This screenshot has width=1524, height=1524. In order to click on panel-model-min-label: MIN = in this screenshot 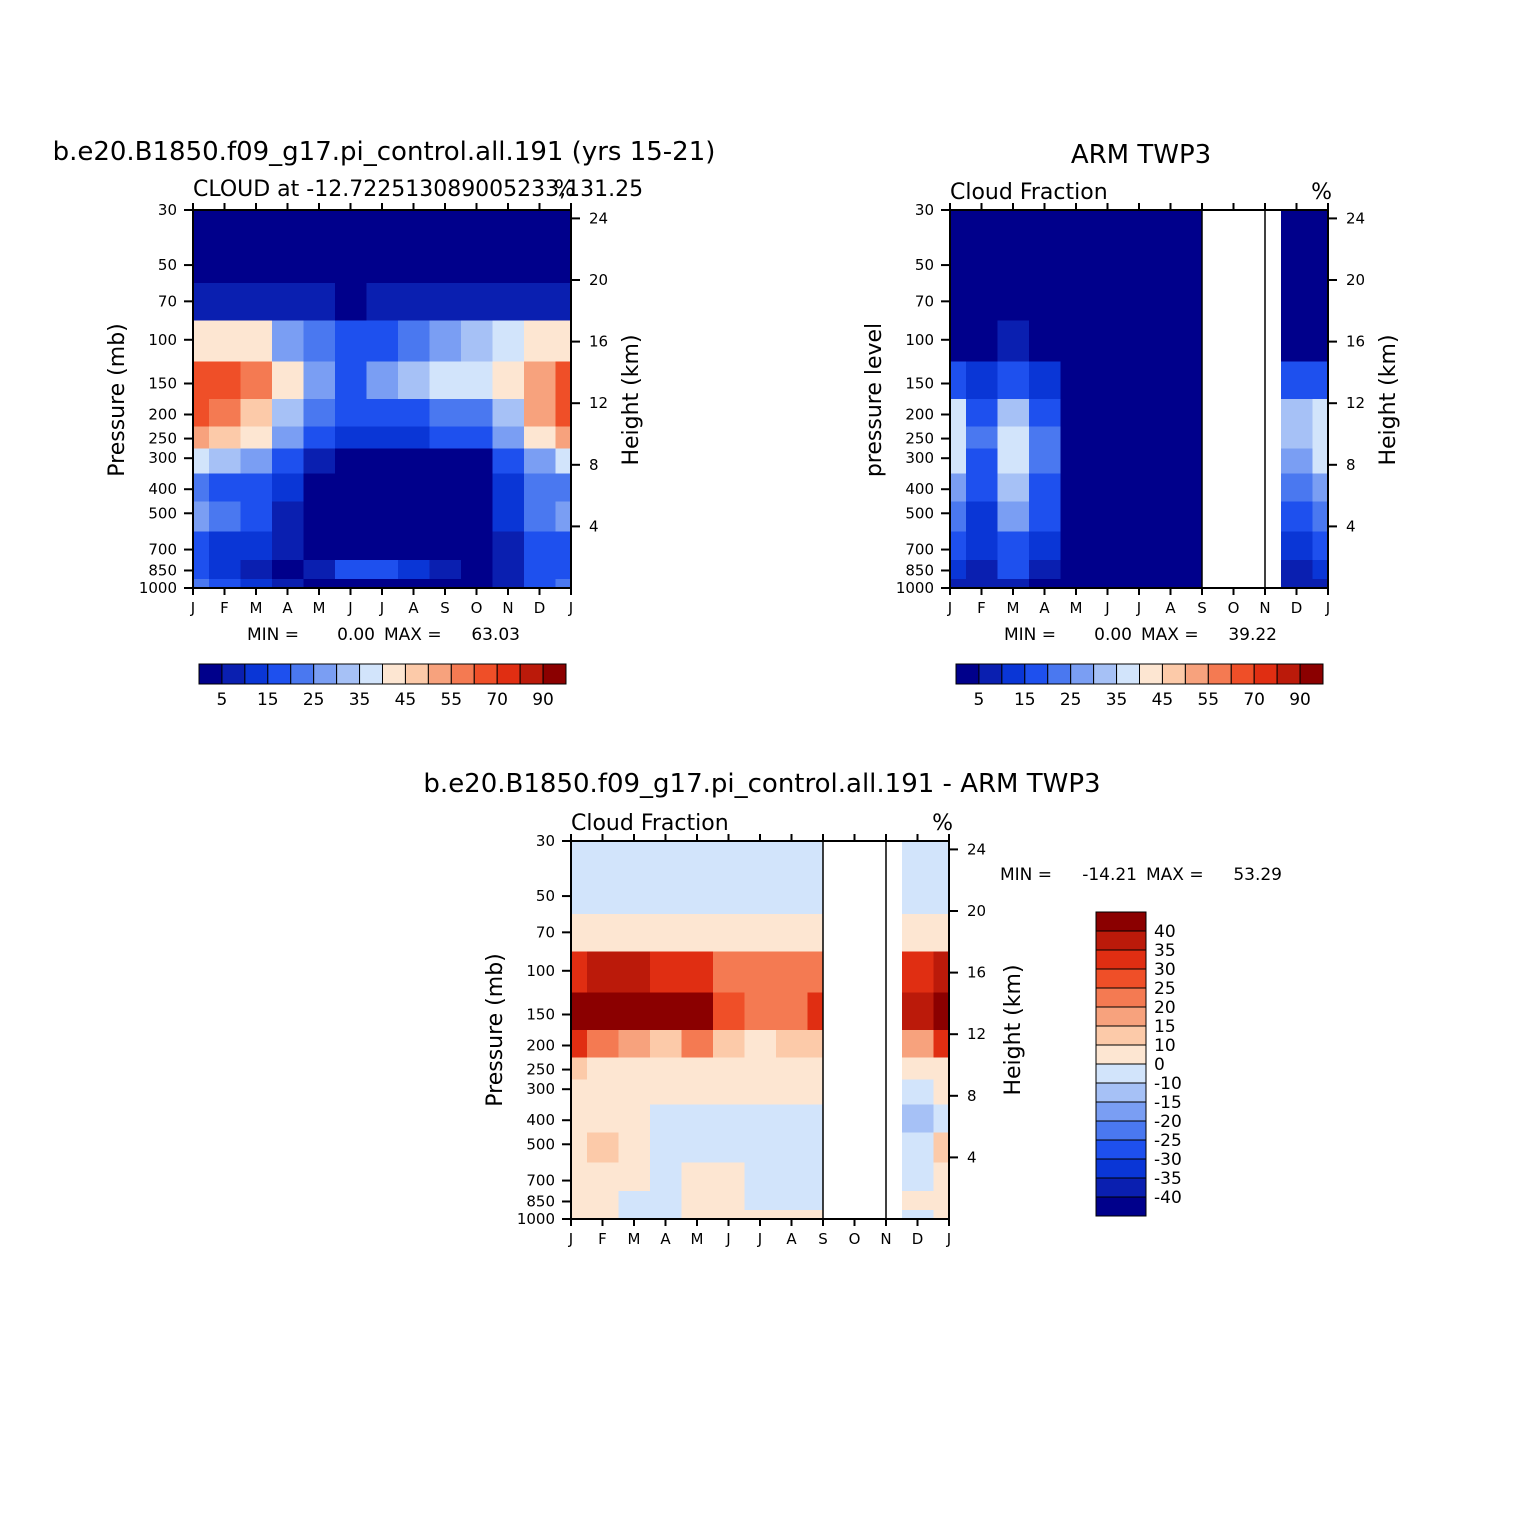, I will do `click(273, 635)`.